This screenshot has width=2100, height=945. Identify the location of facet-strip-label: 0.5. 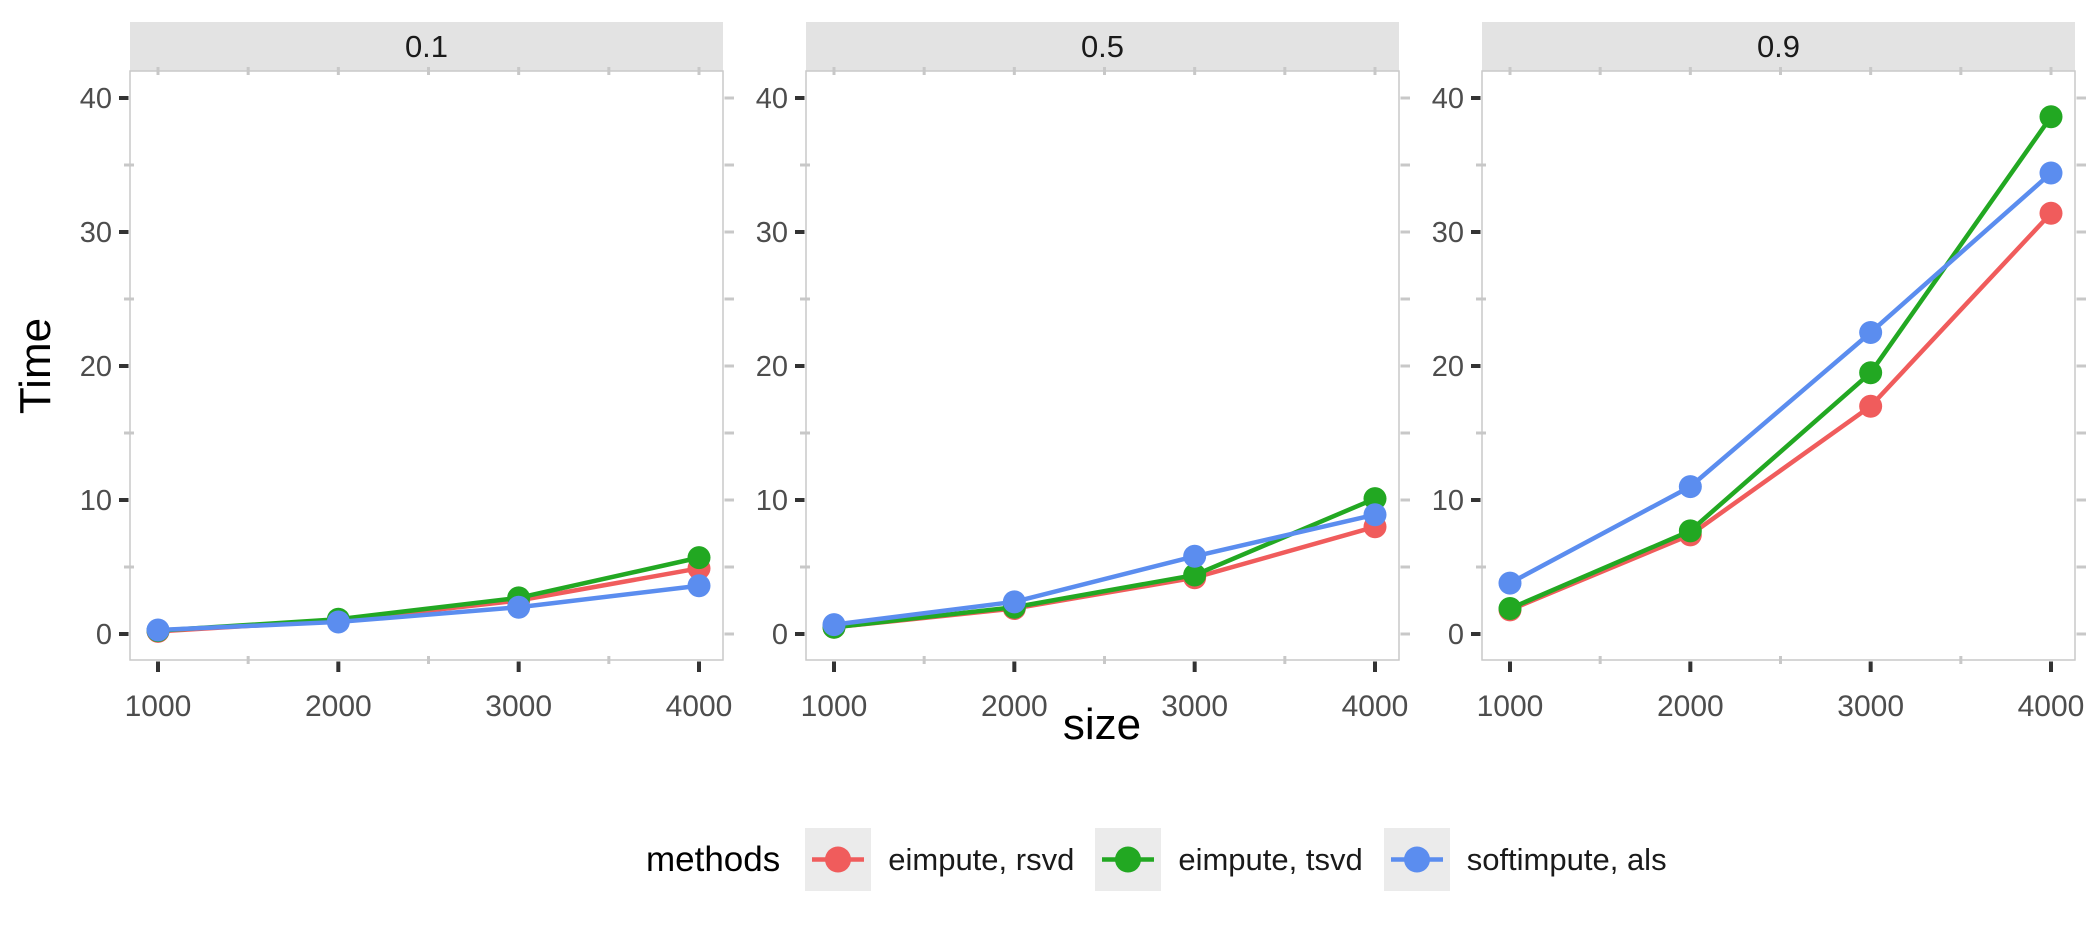
(1102, 46).